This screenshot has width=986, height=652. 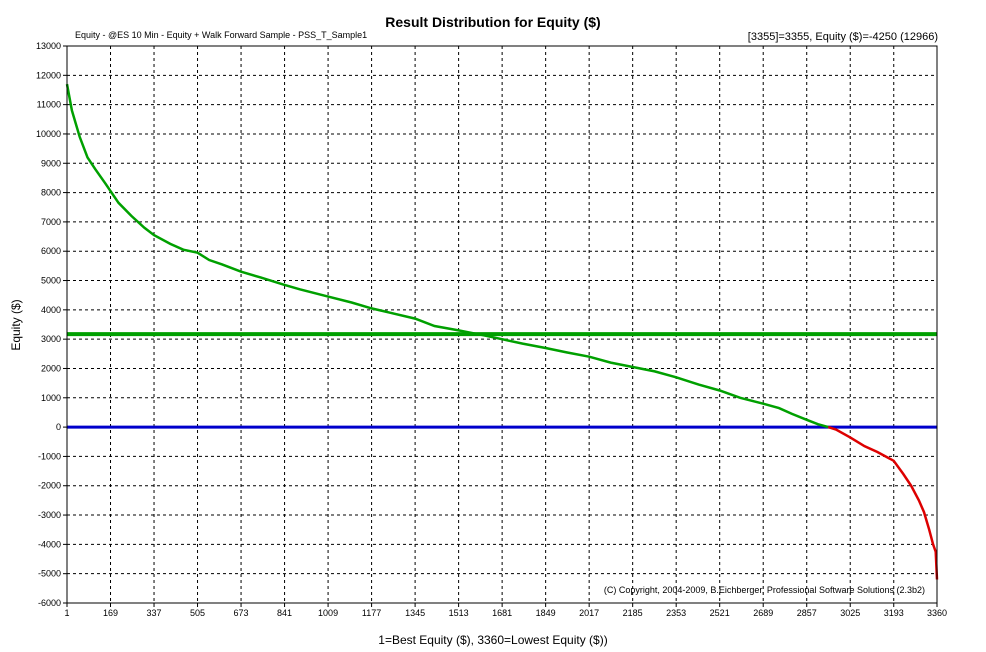 What do you see at coordinates (49, 603) in the screenshot?
I see `y-tick-label: -6000` at bounding box center [49, 603].